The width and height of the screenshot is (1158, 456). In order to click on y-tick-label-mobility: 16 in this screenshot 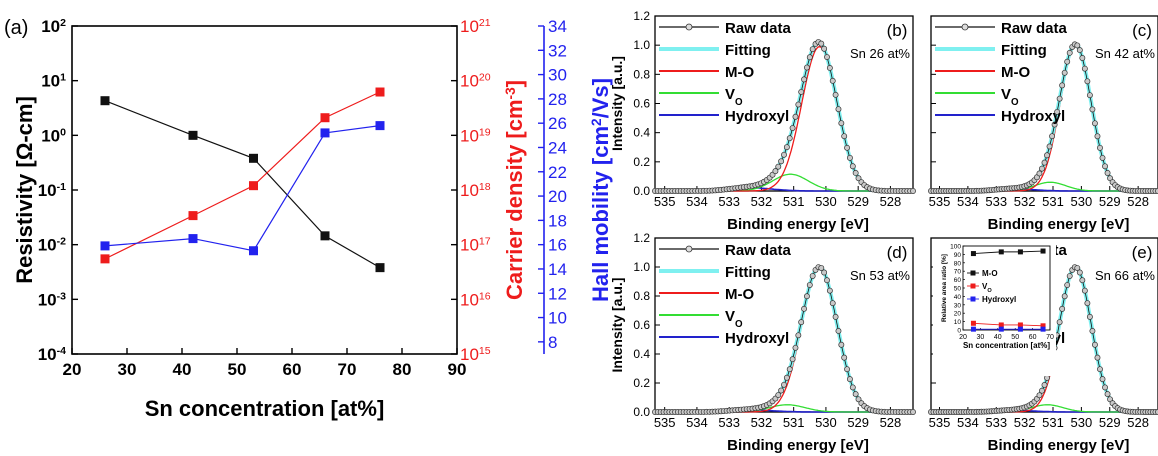, I will do `click(557, 245)`.